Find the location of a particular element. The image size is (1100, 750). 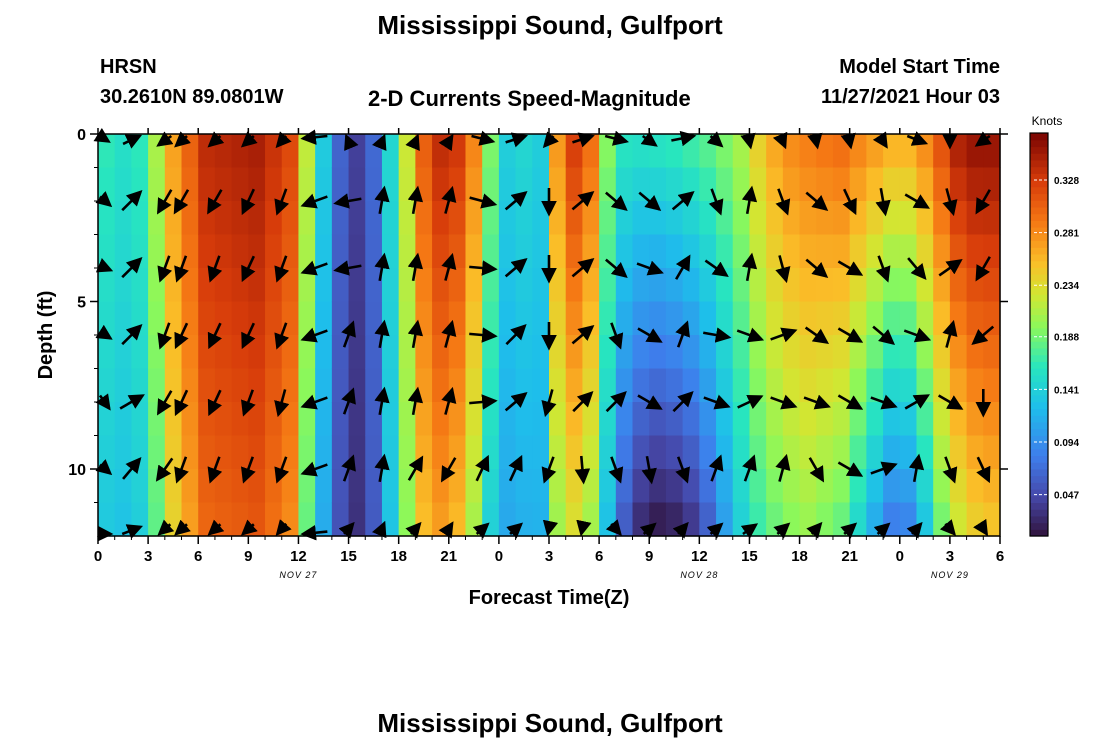

model-start-label: Model Start Time is located at coordinates (919, 67).